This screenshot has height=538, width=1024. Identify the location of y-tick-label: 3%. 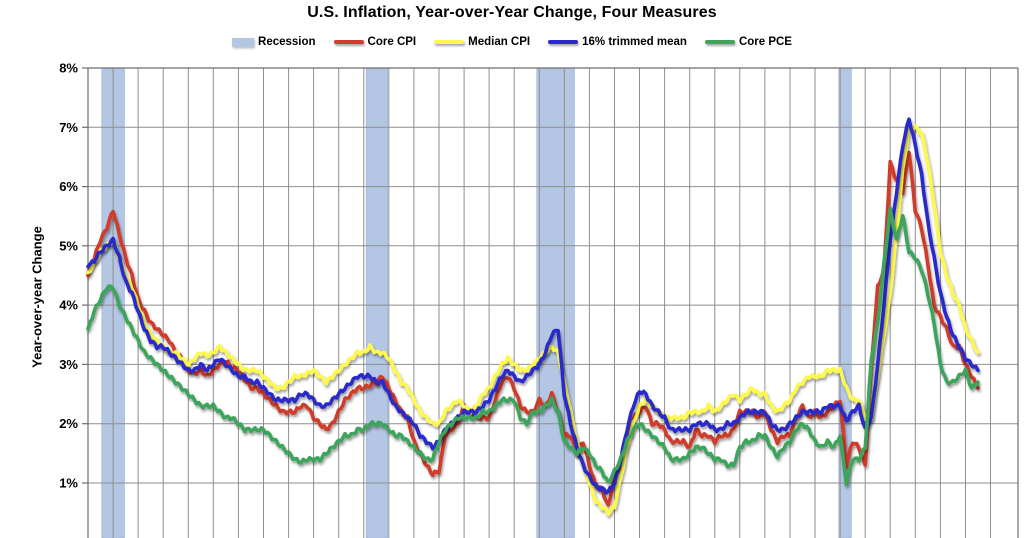
(68, 364).